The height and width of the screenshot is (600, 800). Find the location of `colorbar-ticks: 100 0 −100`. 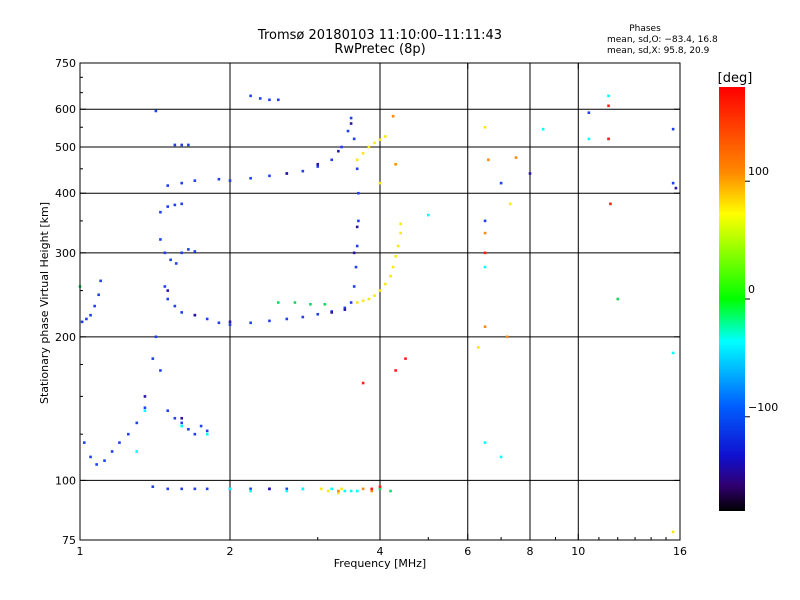

colorbar-ticks: 100 0 −100 is located at coordinates (761, 291).